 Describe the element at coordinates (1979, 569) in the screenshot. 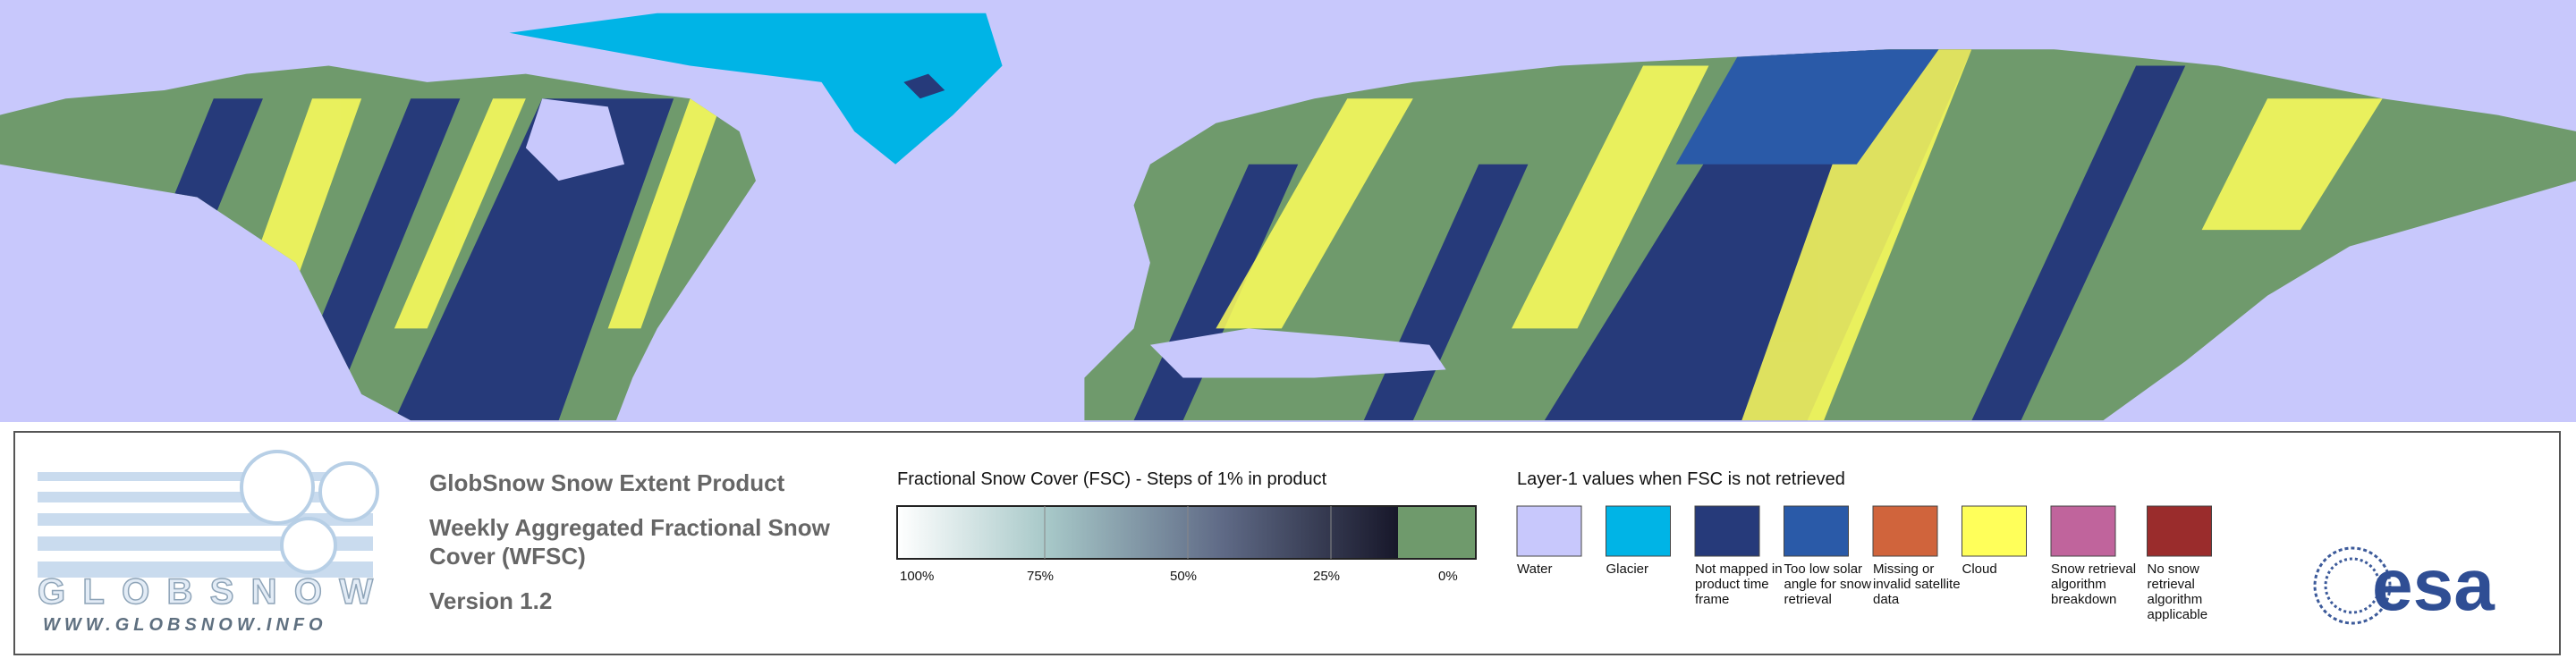

I see `class-label: Cloud` at that location.